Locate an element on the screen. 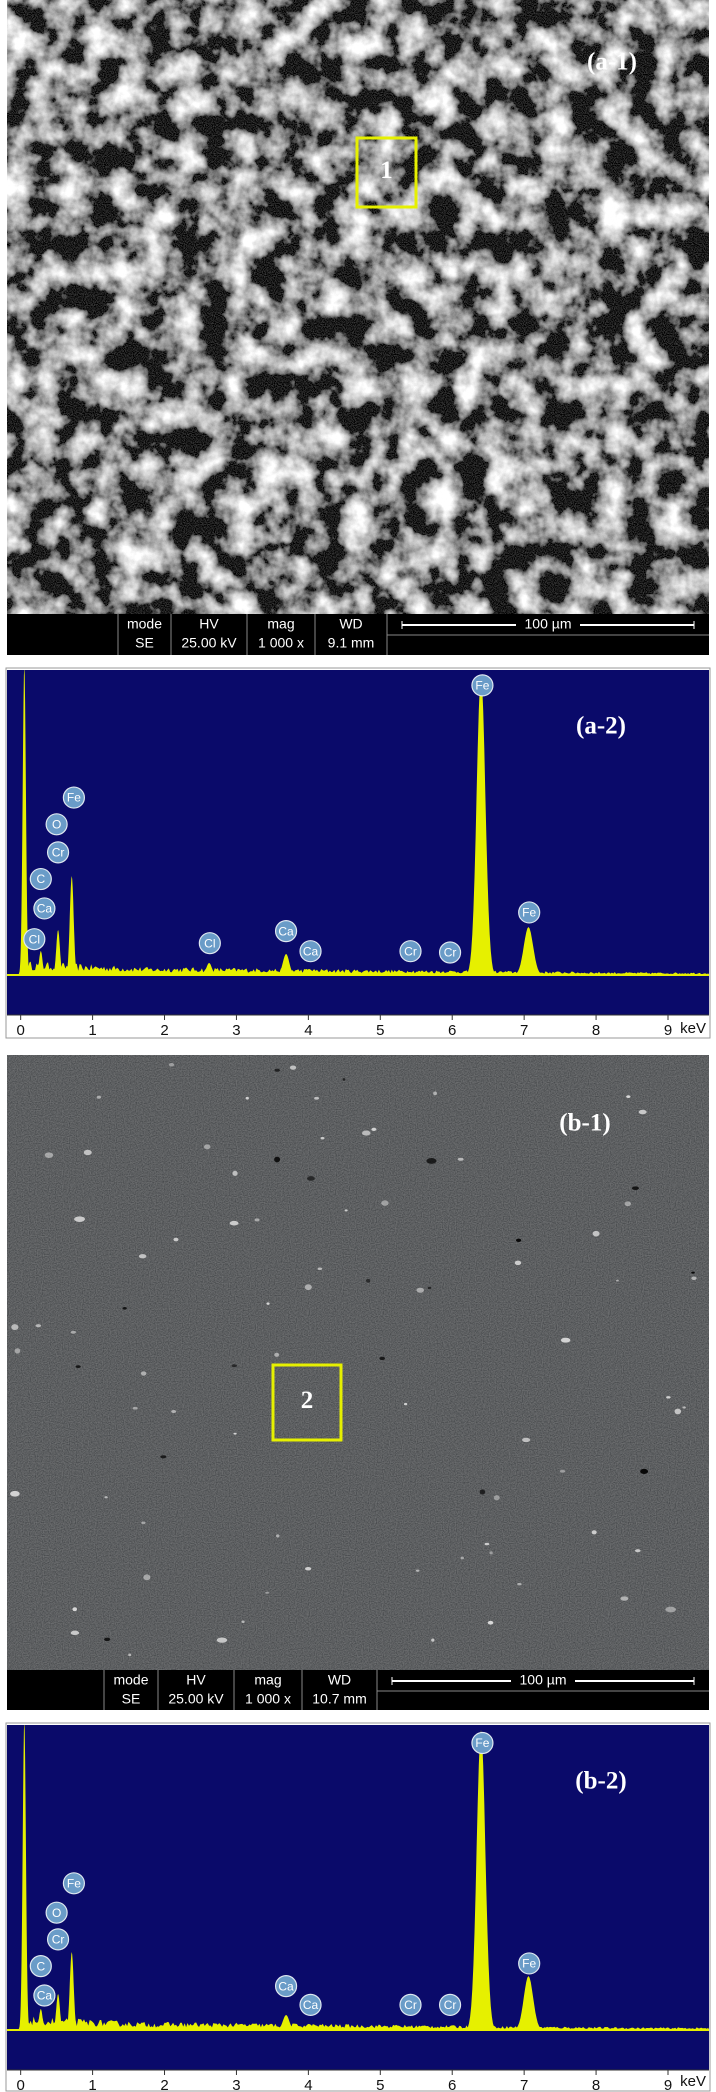 Image resolution: width=716 pixels, height=2092 pixels. x-tick-label: 4 is located at coordinates (308, 2084).